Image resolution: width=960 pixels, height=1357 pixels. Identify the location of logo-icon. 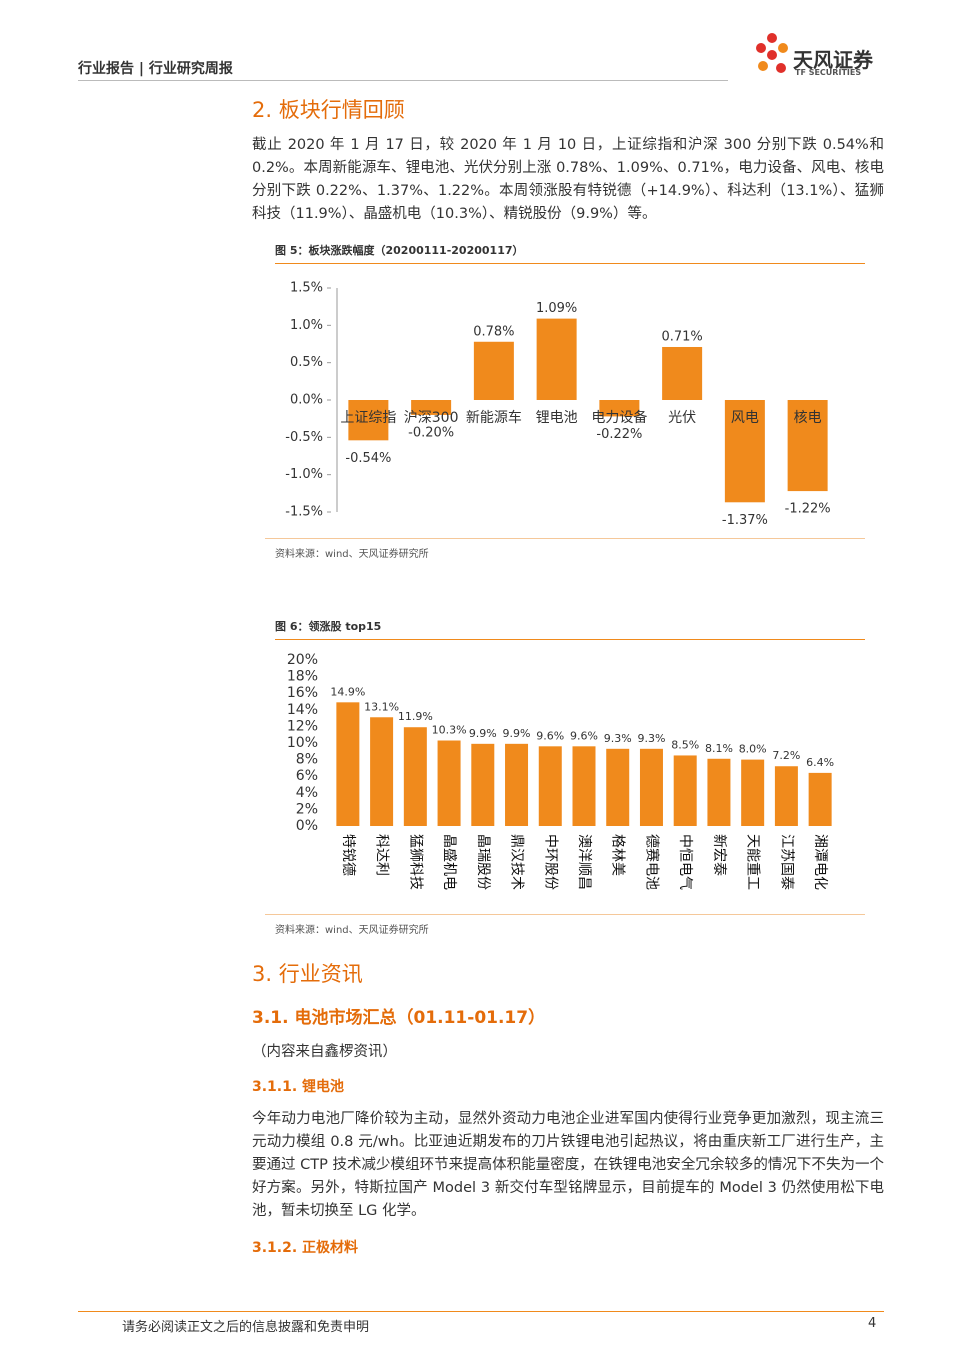
(772, 53).